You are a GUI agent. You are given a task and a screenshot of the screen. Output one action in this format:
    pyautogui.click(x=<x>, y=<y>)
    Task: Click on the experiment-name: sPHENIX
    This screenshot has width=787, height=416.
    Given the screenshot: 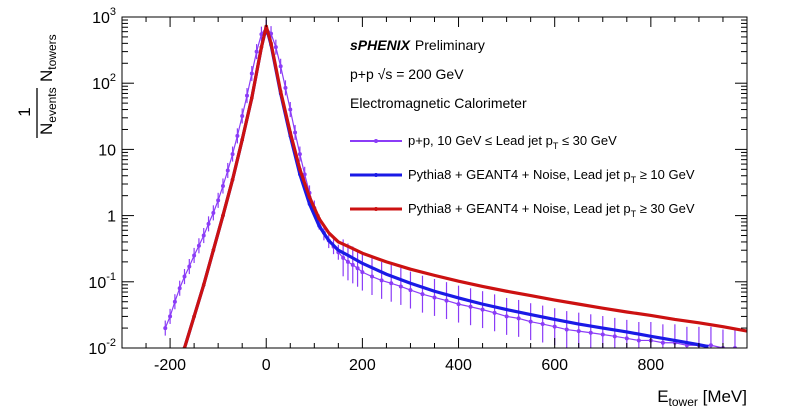 What is the action you would take?
    pyautogui.click(x=381, y=45)
    